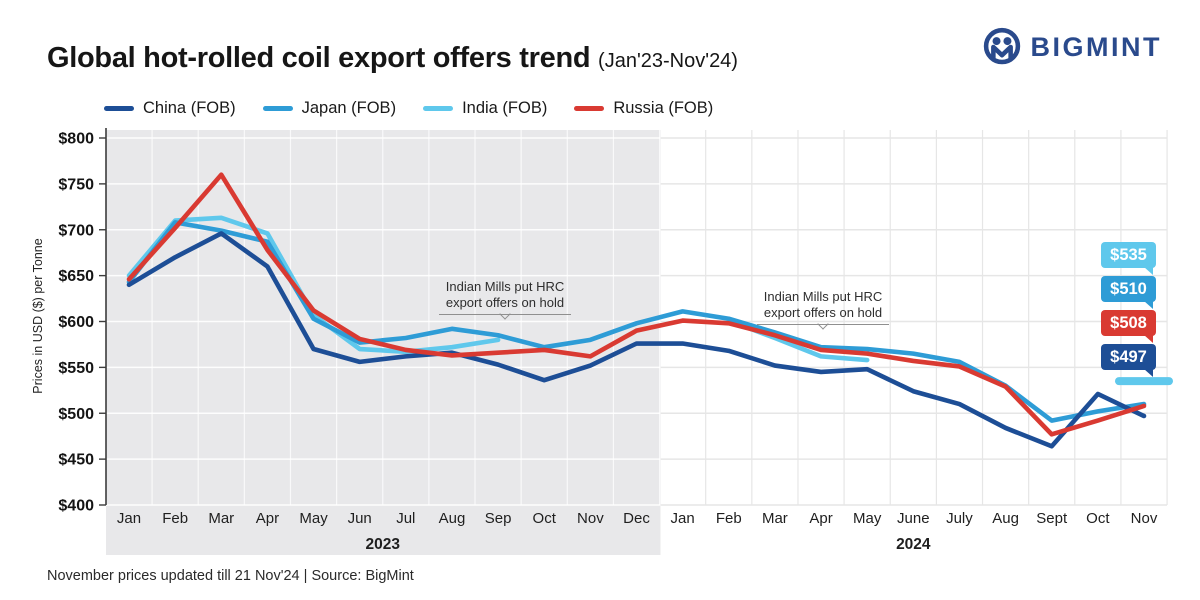 The height and width of the screenshot is (600, 1200). I want to click on legend-item-russia-fob-: Russia (FOB), so click(643, 108).